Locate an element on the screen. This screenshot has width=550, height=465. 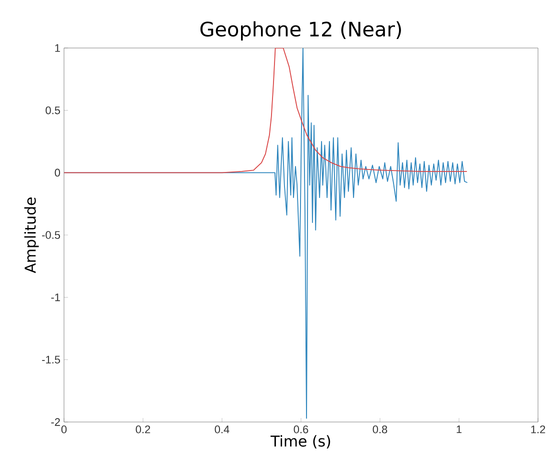
x-axis-title: Time (s) is located at coordinates (300, 441).